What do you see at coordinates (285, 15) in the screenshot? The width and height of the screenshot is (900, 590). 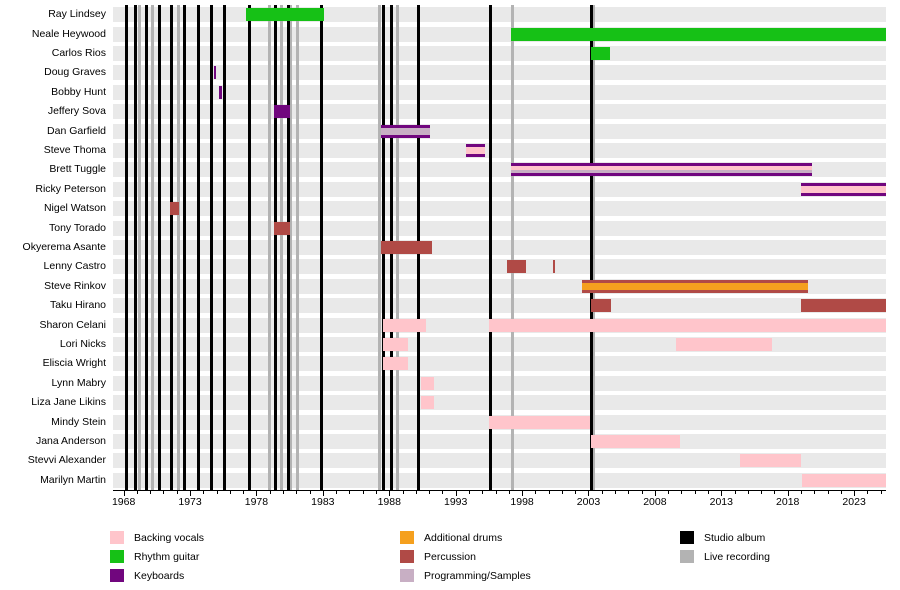 I see `bar-ray-lindsey-rhythm-guitar` at bounding box center [285, 15].